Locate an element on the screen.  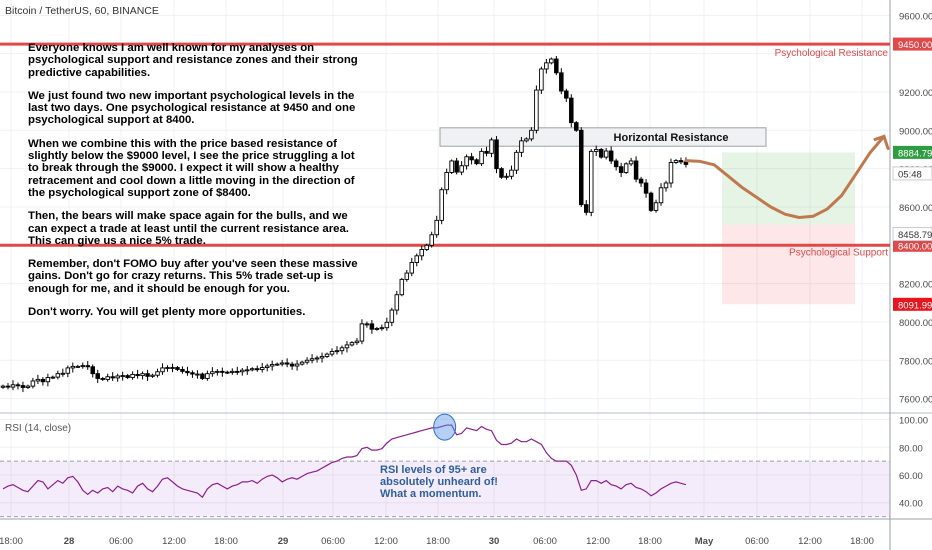
price-tick-label: 8000.00 is located at coordinates (915, 323).